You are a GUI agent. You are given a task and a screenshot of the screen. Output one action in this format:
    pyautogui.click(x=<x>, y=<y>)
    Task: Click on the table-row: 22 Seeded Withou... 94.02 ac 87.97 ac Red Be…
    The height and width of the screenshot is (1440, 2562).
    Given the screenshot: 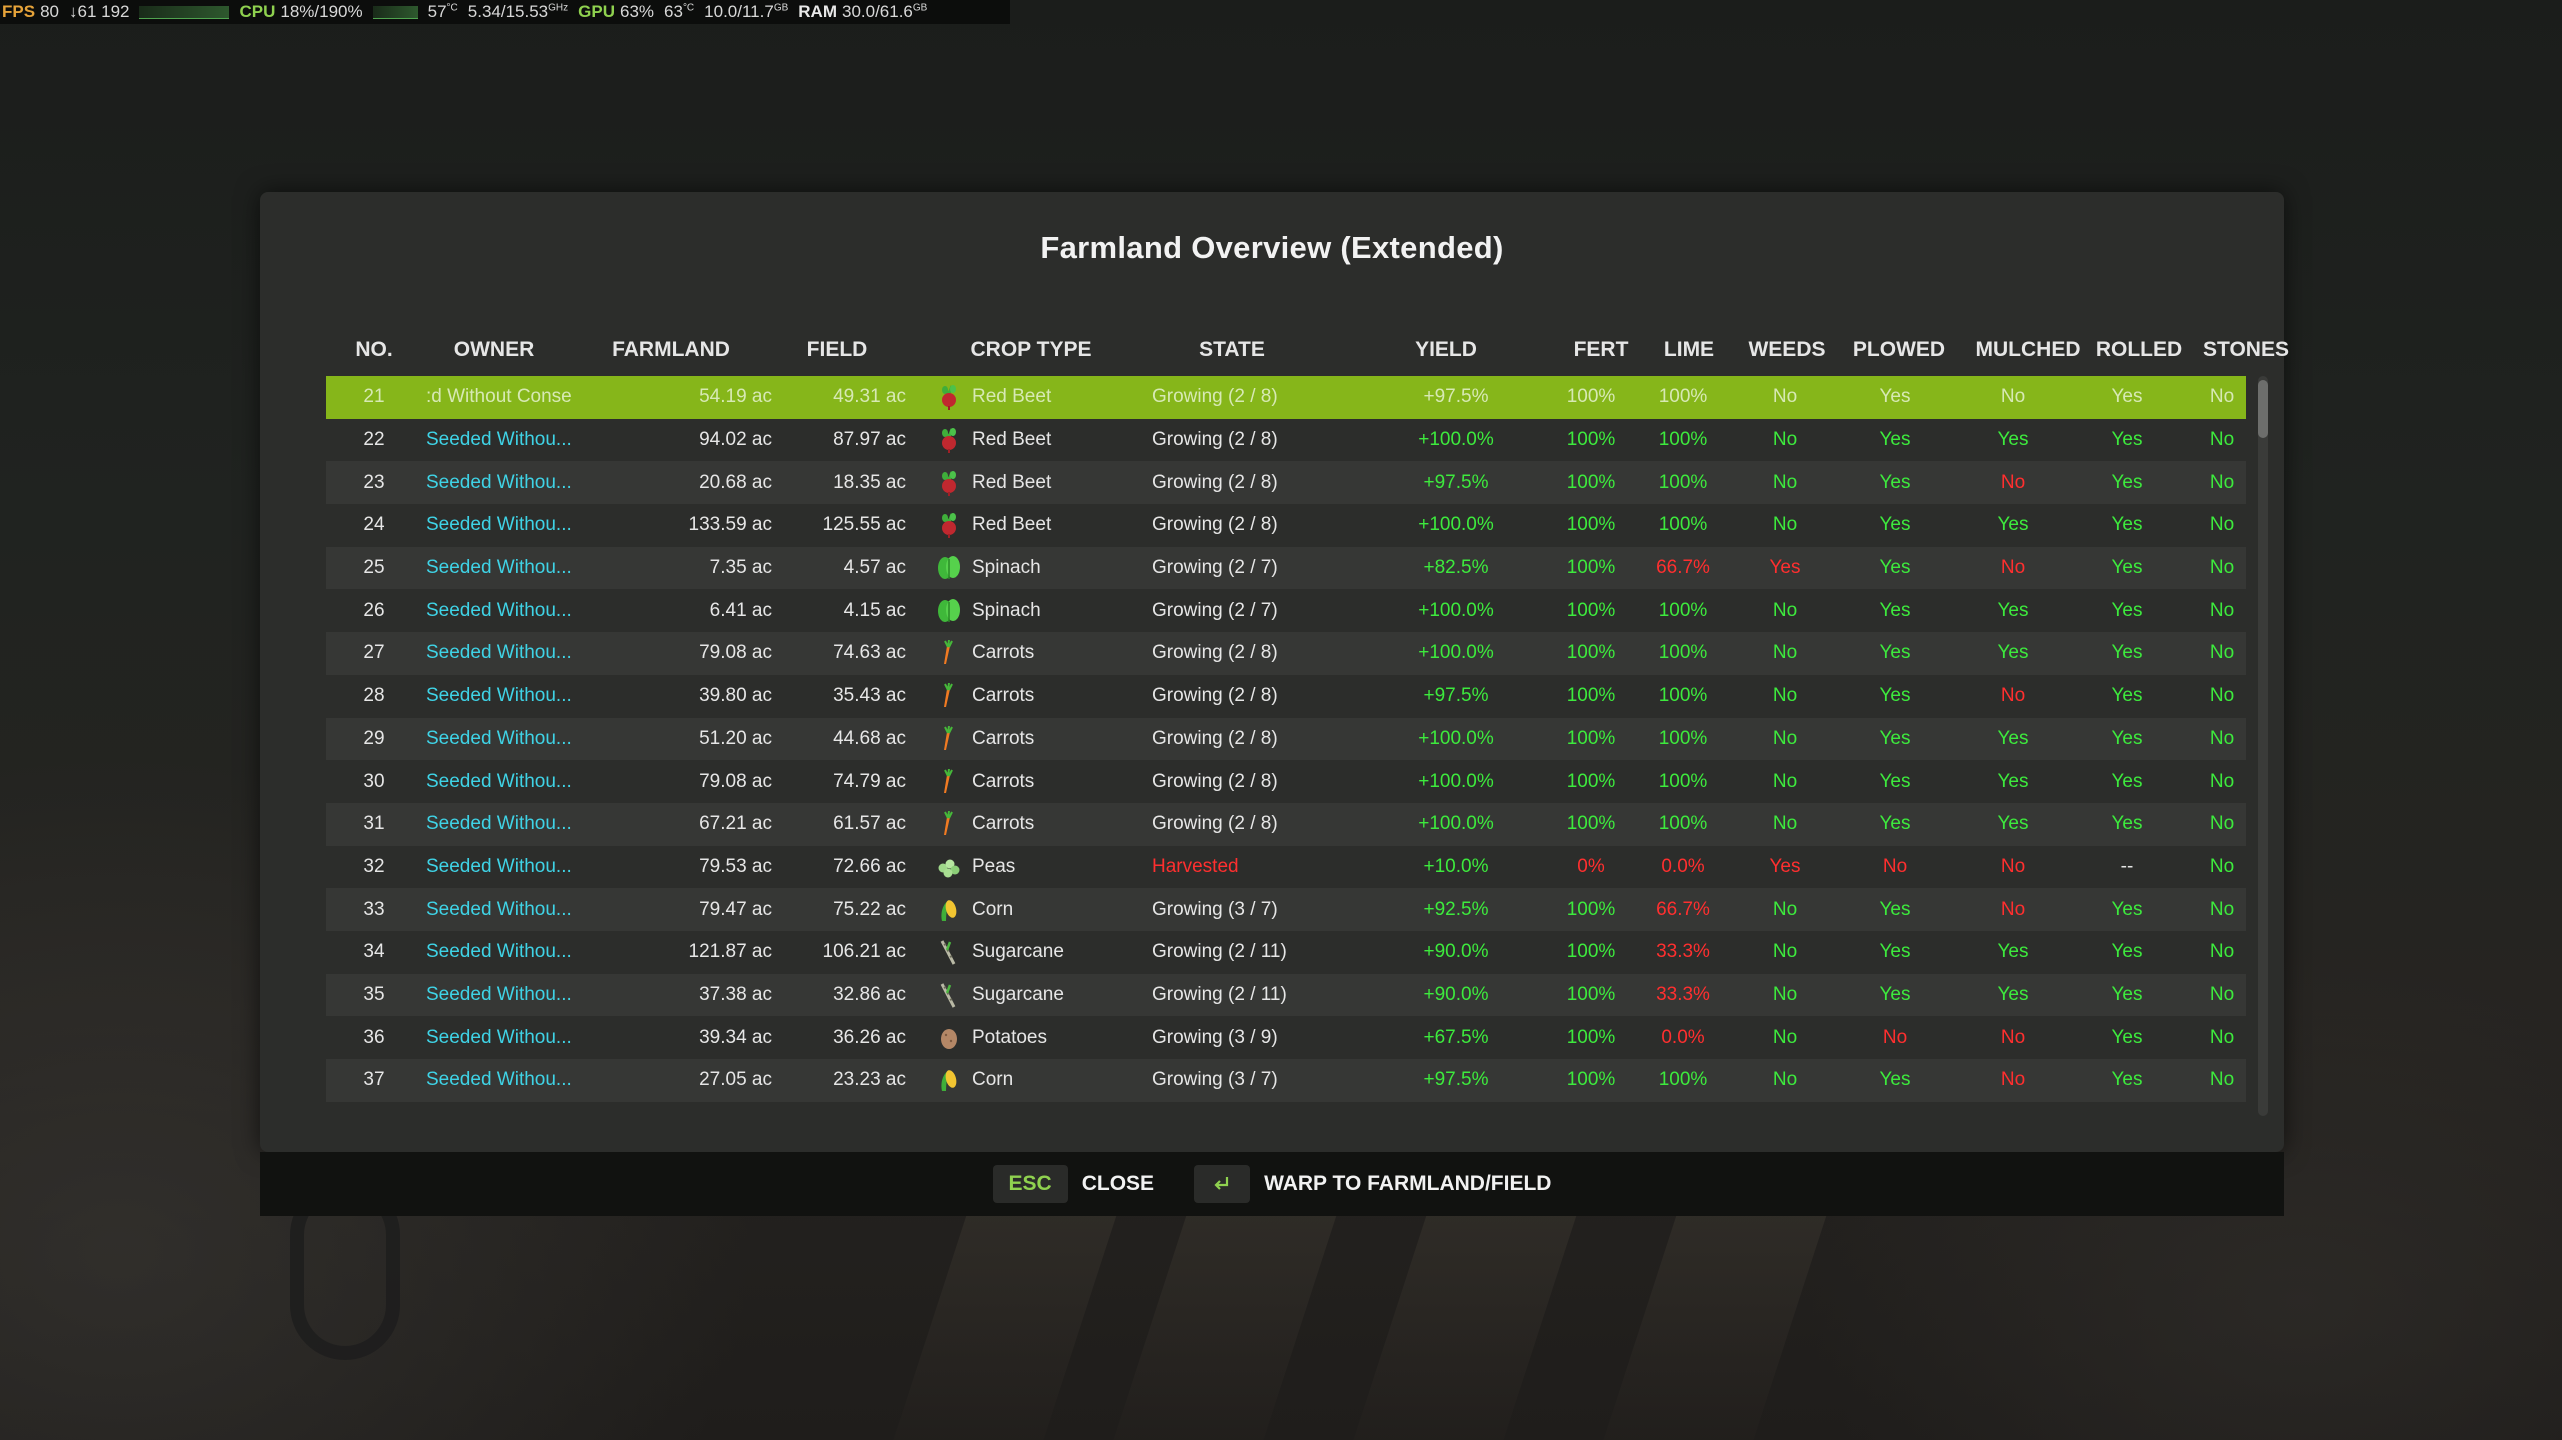 What is the action you would take?
    pyautogui.click(x=1286, y=440)
    